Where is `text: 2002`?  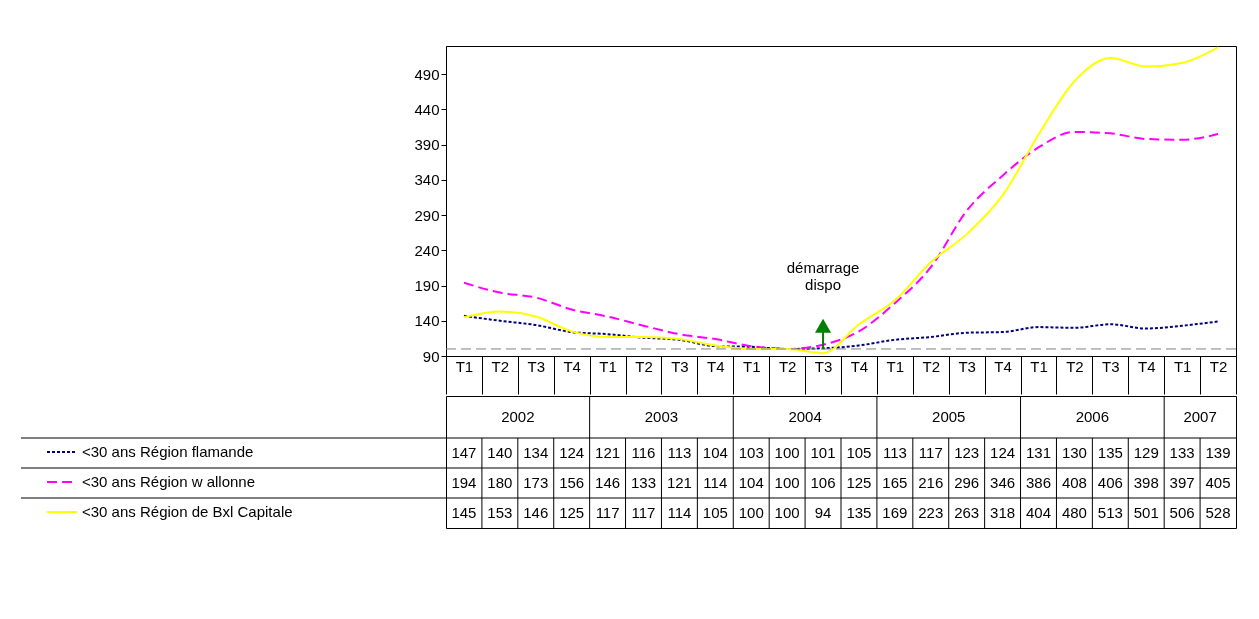 text: 2002 is located at coordinates (518, 416).